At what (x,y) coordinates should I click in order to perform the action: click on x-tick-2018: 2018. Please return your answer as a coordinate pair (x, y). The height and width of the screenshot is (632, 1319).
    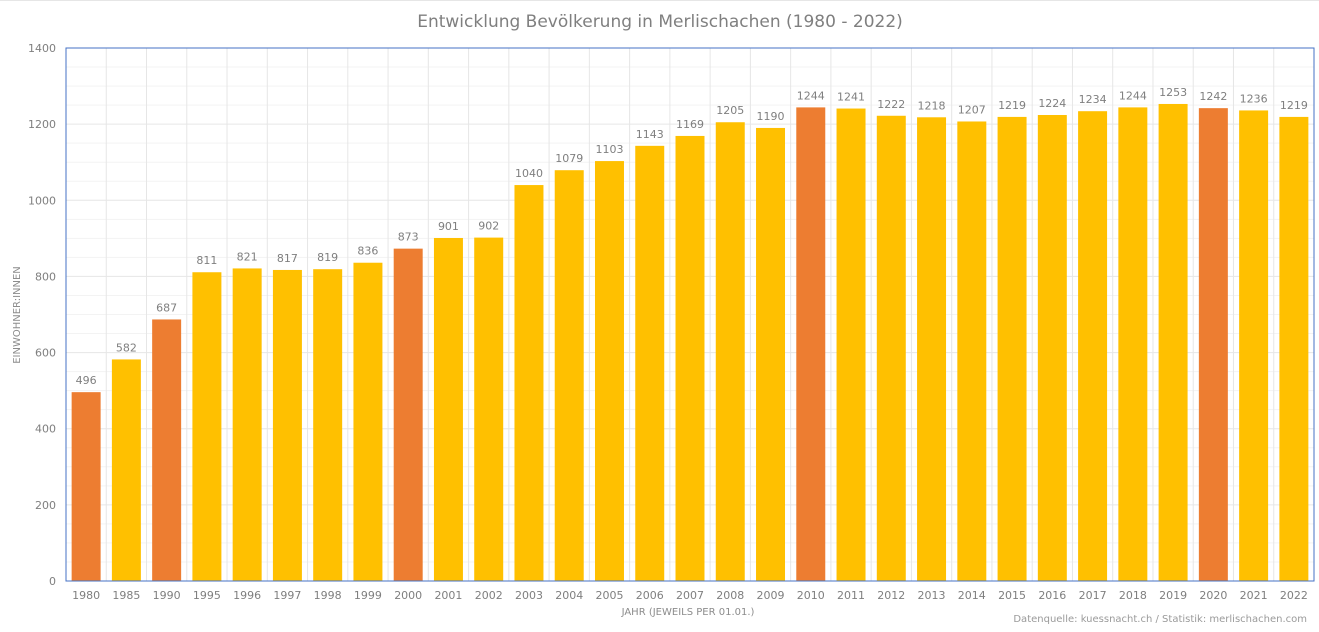
    Looking at the image, I should click on (1133, 595).